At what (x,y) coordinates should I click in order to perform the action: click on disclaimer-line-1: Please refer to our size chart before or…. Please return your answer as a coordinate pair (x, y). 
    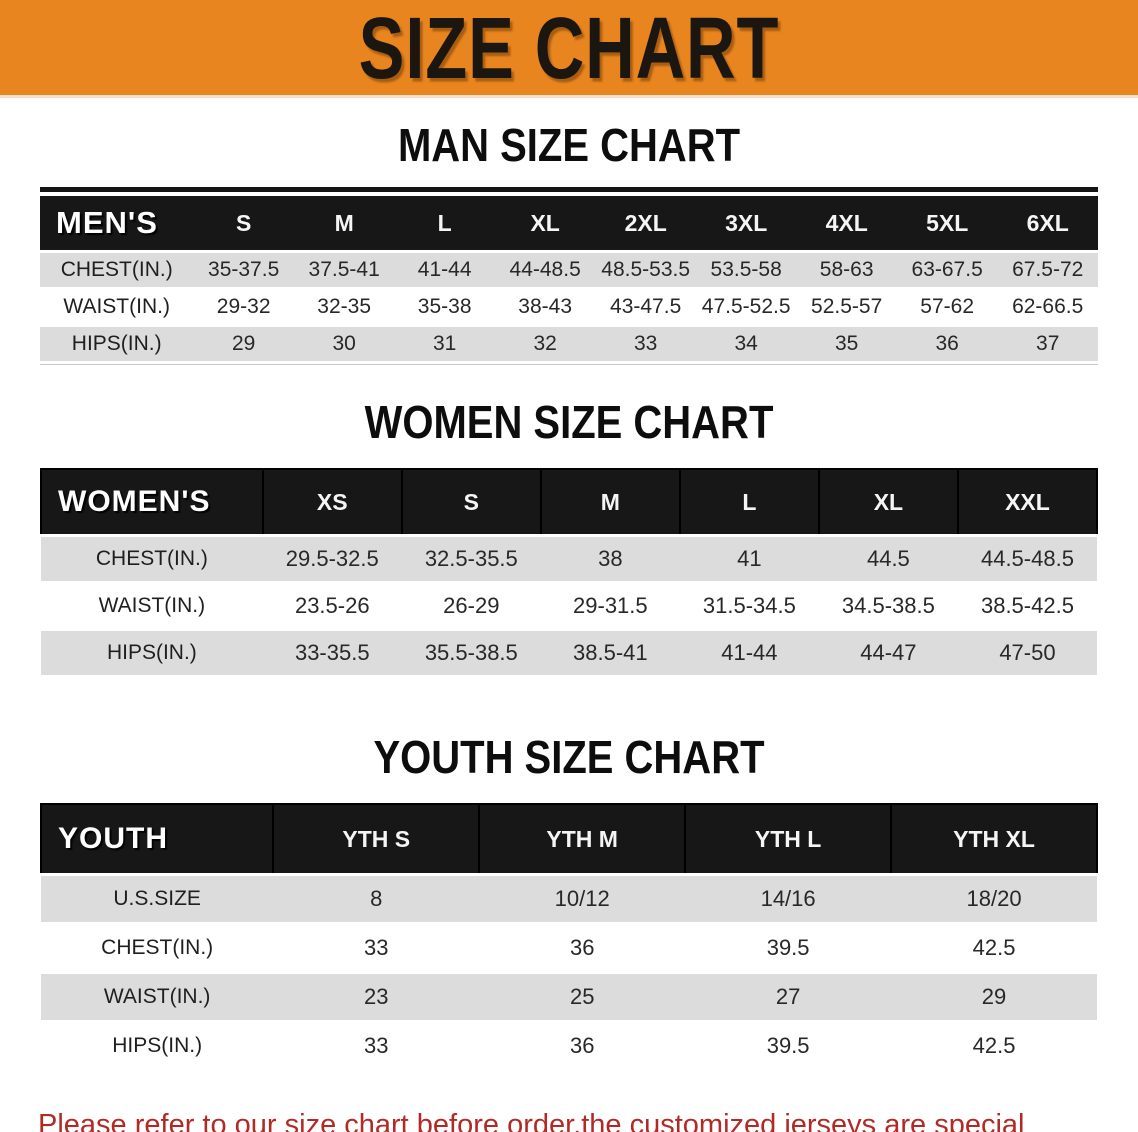
    Looking at the image, I should click on (531, 1120).